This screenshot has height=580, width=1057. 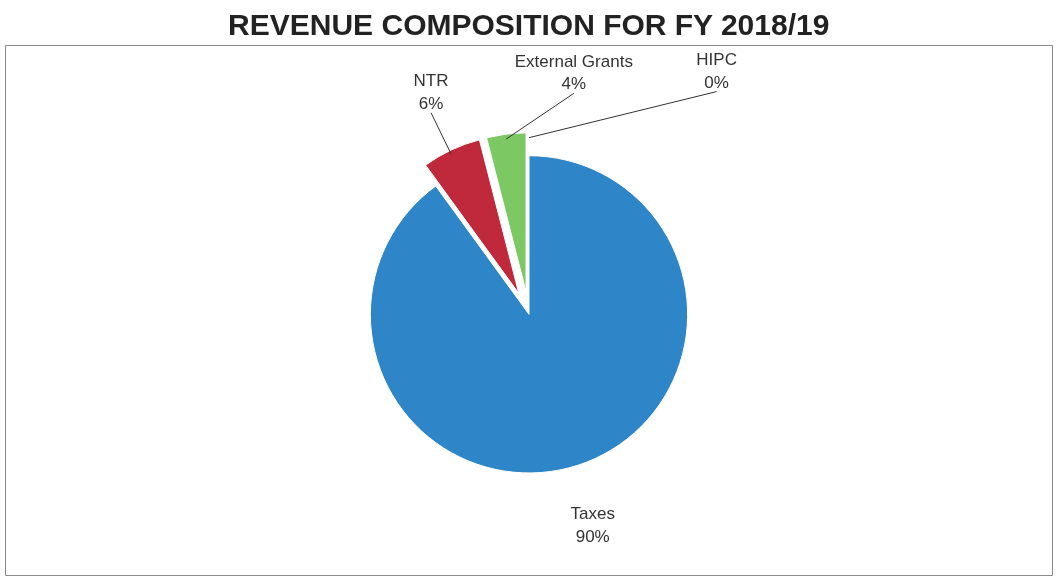 What do you see at coordinates (431, 80) in the screenshot?
I see `slice-label: NTR` at bounding box center [431, 80].